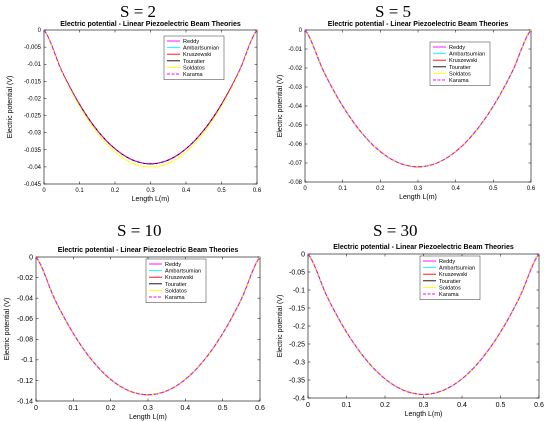 This screenshot has height=421, width=550. I want to click on y-tick-label: -0.3, so click(299, 362).